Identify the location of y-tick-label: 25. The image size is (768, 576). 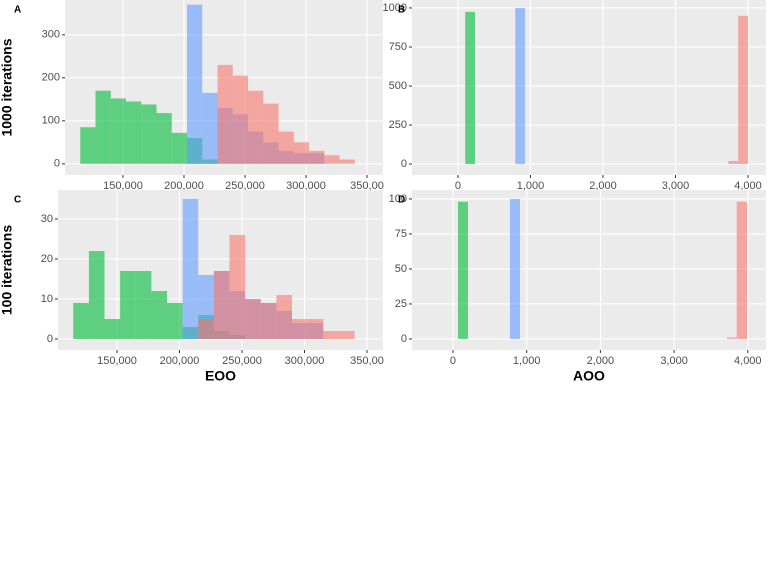
(401, 304).